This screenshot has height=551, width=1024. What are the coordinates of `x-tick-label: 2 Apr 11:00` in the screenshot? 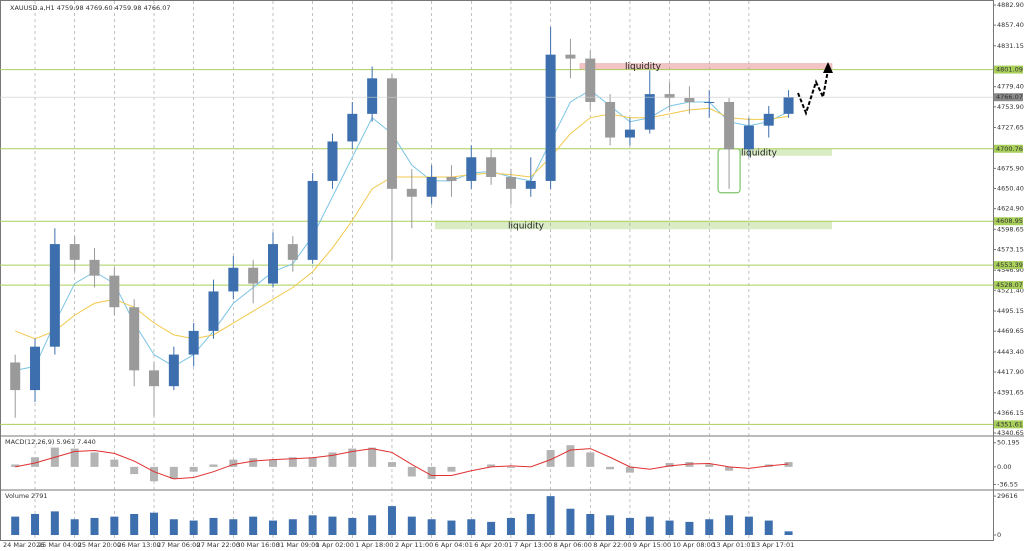 It's located at (414, 545).